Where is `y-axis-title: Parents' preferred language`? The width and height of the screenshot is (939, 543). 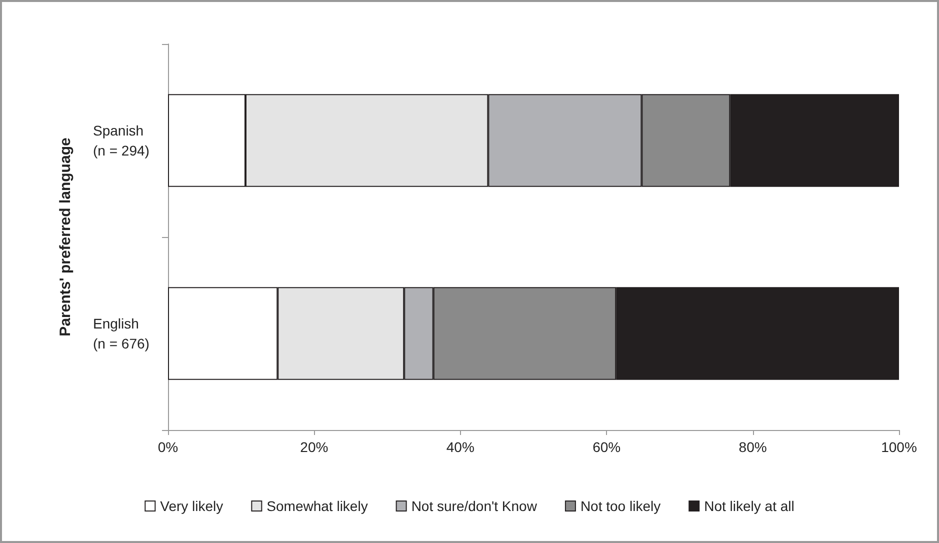 y-axis-title: Parents' preferred language is located at coordinates (65, 237).